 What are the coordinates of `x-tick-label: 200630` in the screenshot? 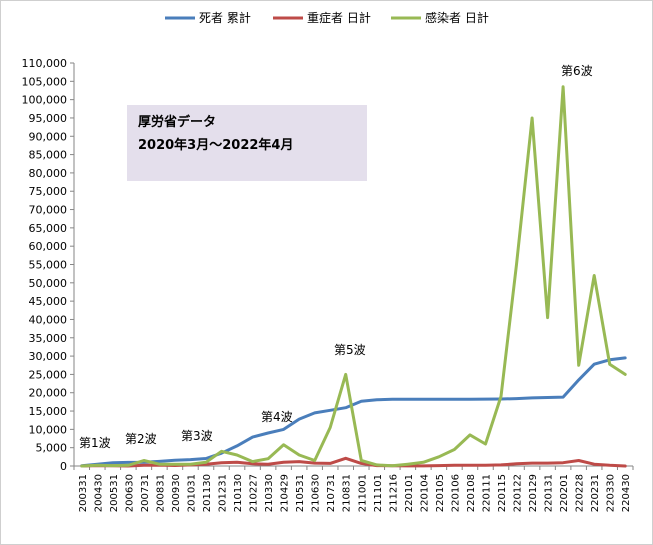 It's located at (129, 493).